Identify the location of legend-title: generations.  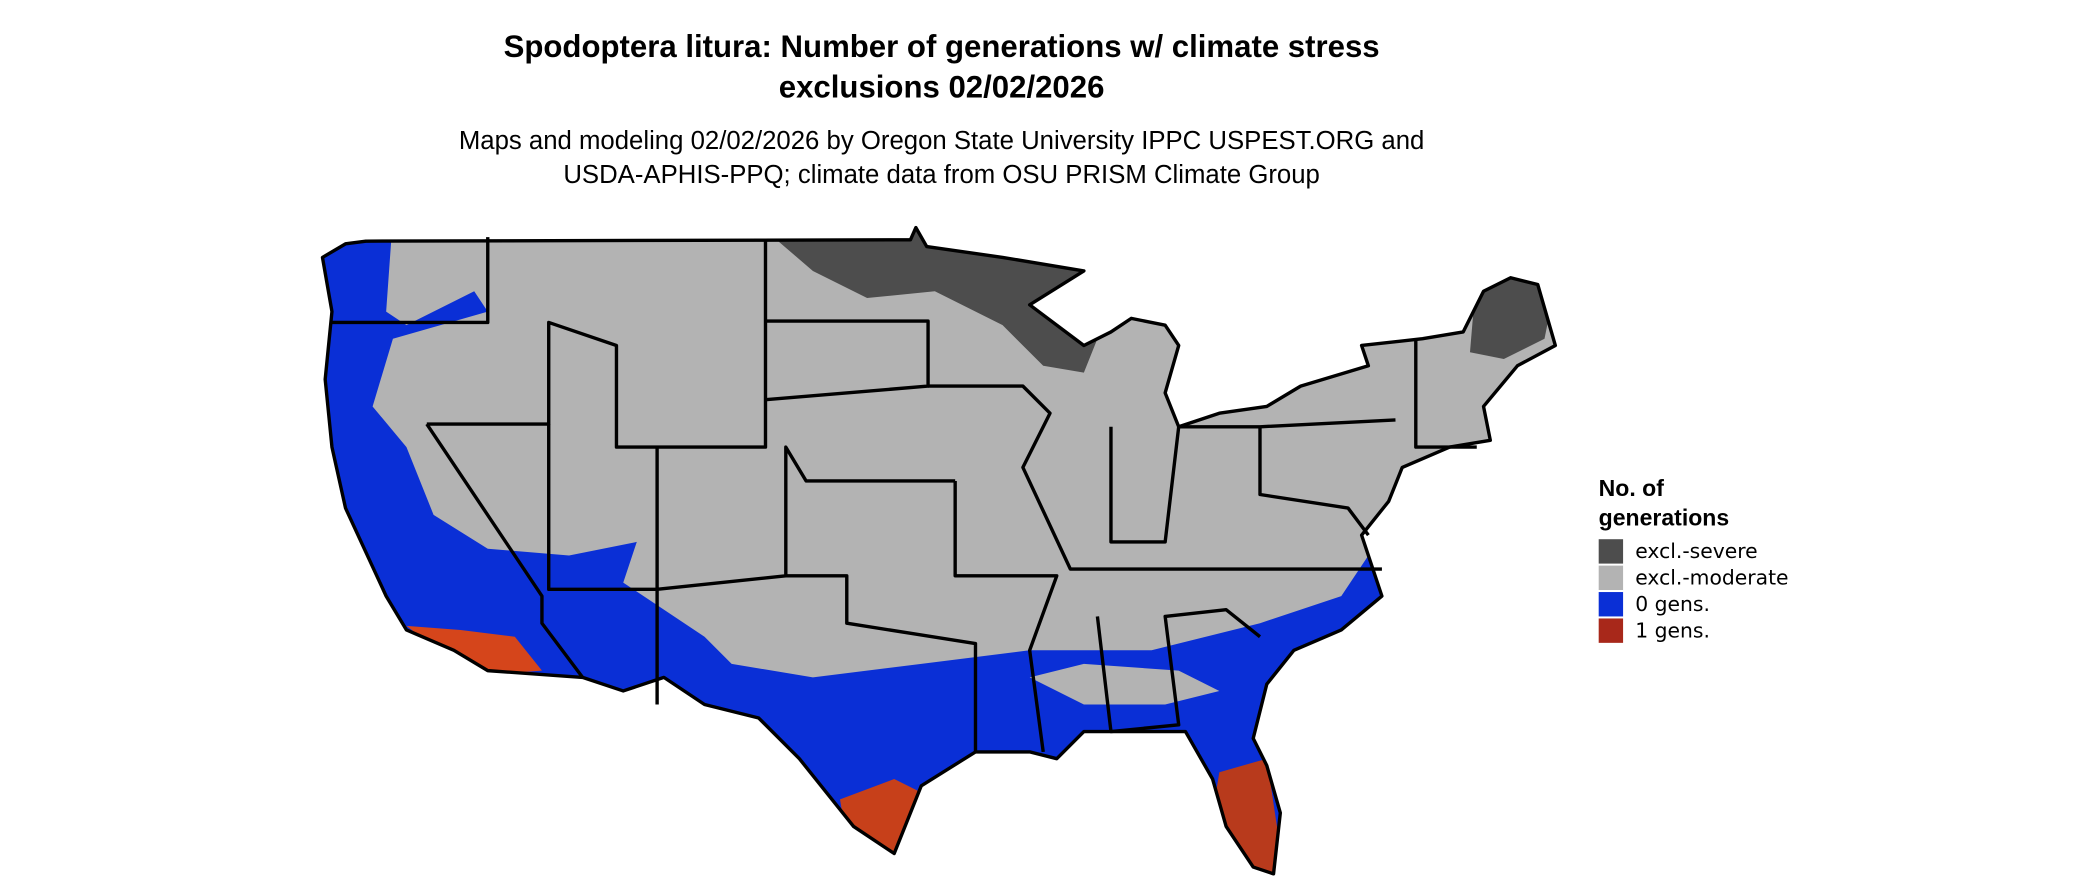
(1664, 518).